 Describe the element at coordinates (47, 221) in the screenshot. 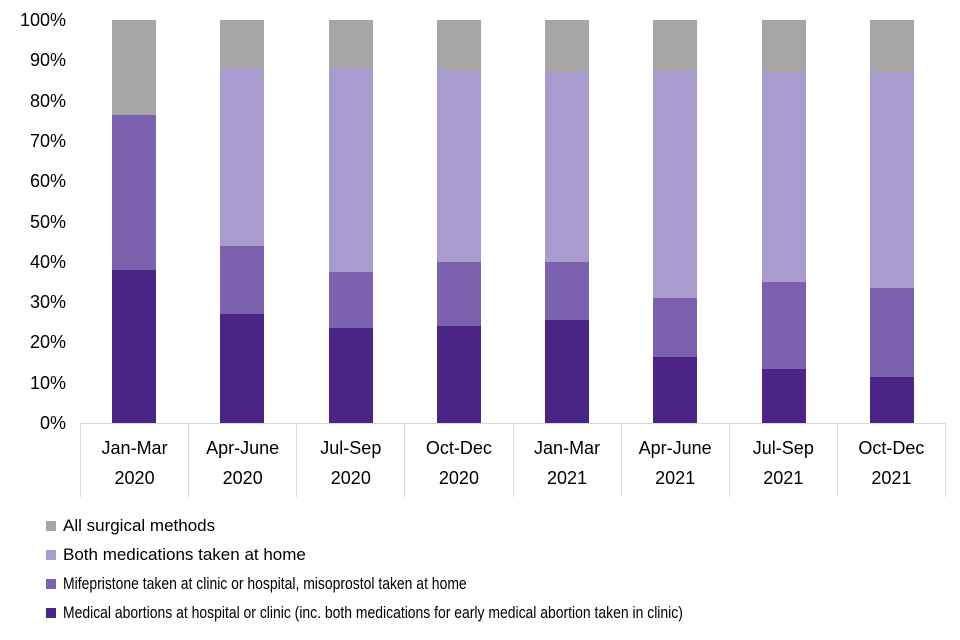

I see `y-tick-label: 50%` at that location.